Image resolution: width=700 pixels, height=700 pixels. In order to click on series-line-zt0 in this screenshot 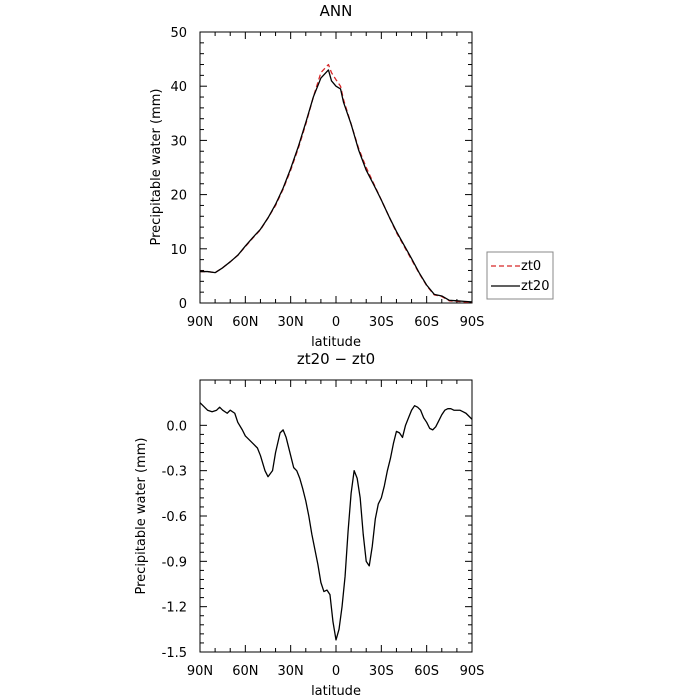, I will do `click(336, 183)`.